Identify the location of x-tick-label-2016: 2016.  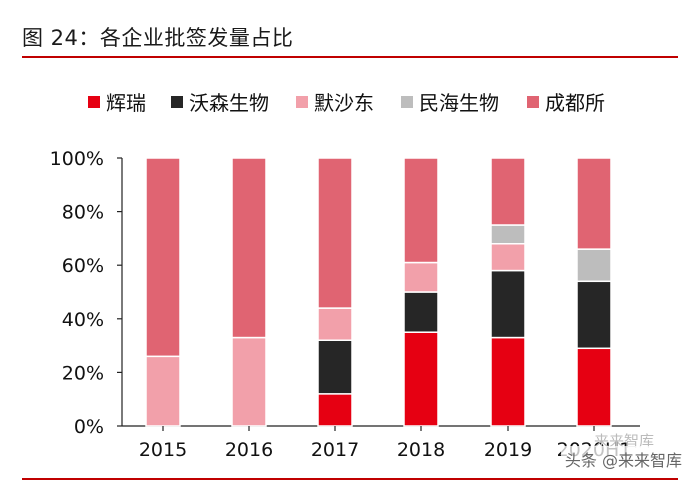
(249, 450).